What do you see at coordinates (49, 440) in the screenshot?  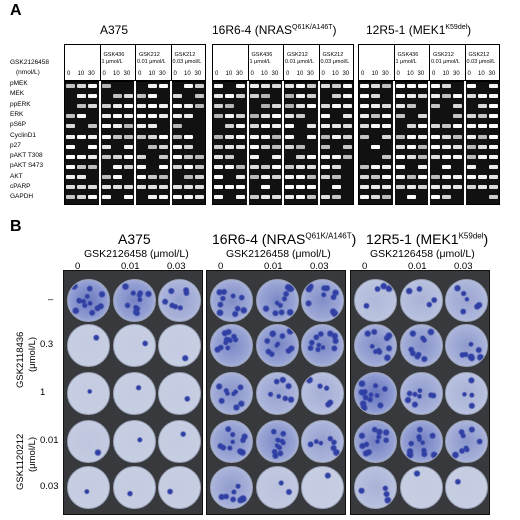 I see `row-dose-label: 0.01` at bounding box center [49, 440].